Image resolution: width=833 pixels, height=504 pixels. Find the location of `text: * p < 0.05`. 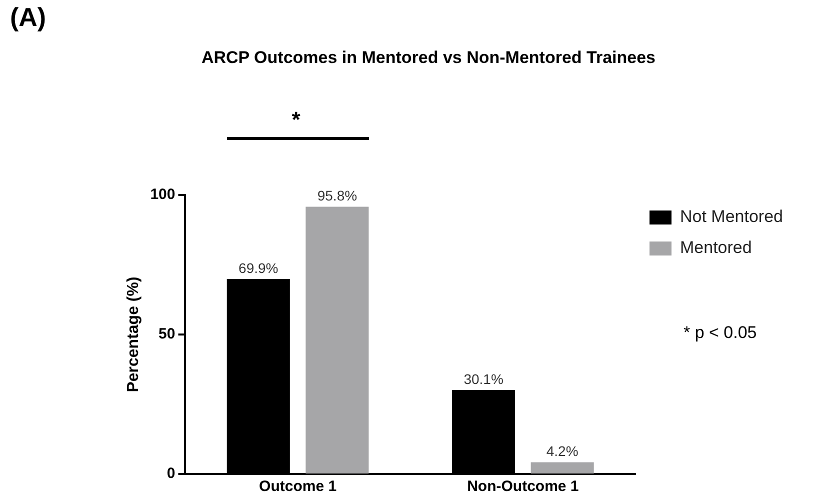

text: * p < 0.05 is located at coordinates (720, 333).